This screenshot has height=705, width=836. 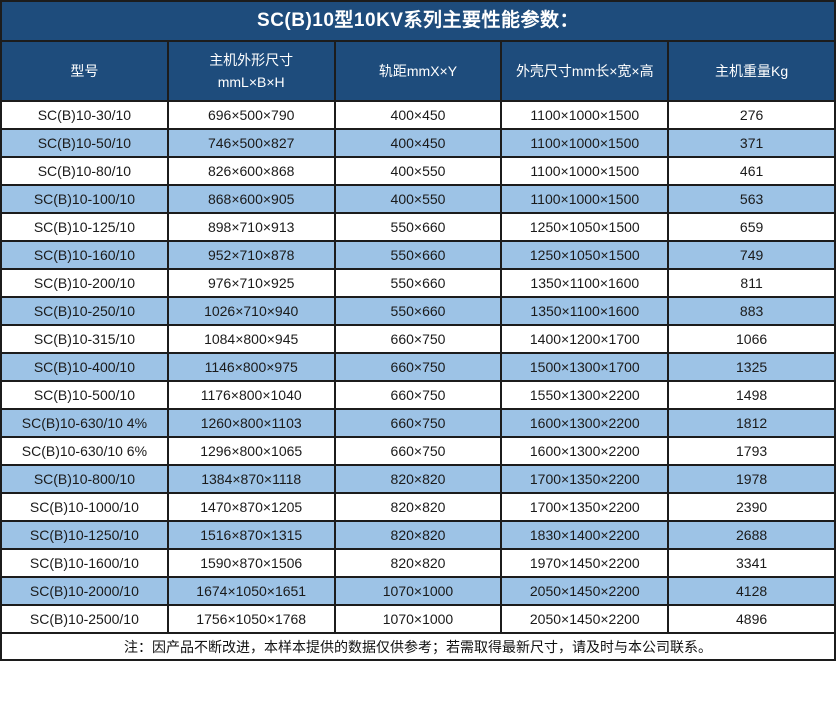 I want to click on table-header: 型号 主机外形尺寸 mmL×B×H 轨距mmX×Y 外壳尺寸mm长×宽×高 主机重量Kg, so click(x=418, y=71).